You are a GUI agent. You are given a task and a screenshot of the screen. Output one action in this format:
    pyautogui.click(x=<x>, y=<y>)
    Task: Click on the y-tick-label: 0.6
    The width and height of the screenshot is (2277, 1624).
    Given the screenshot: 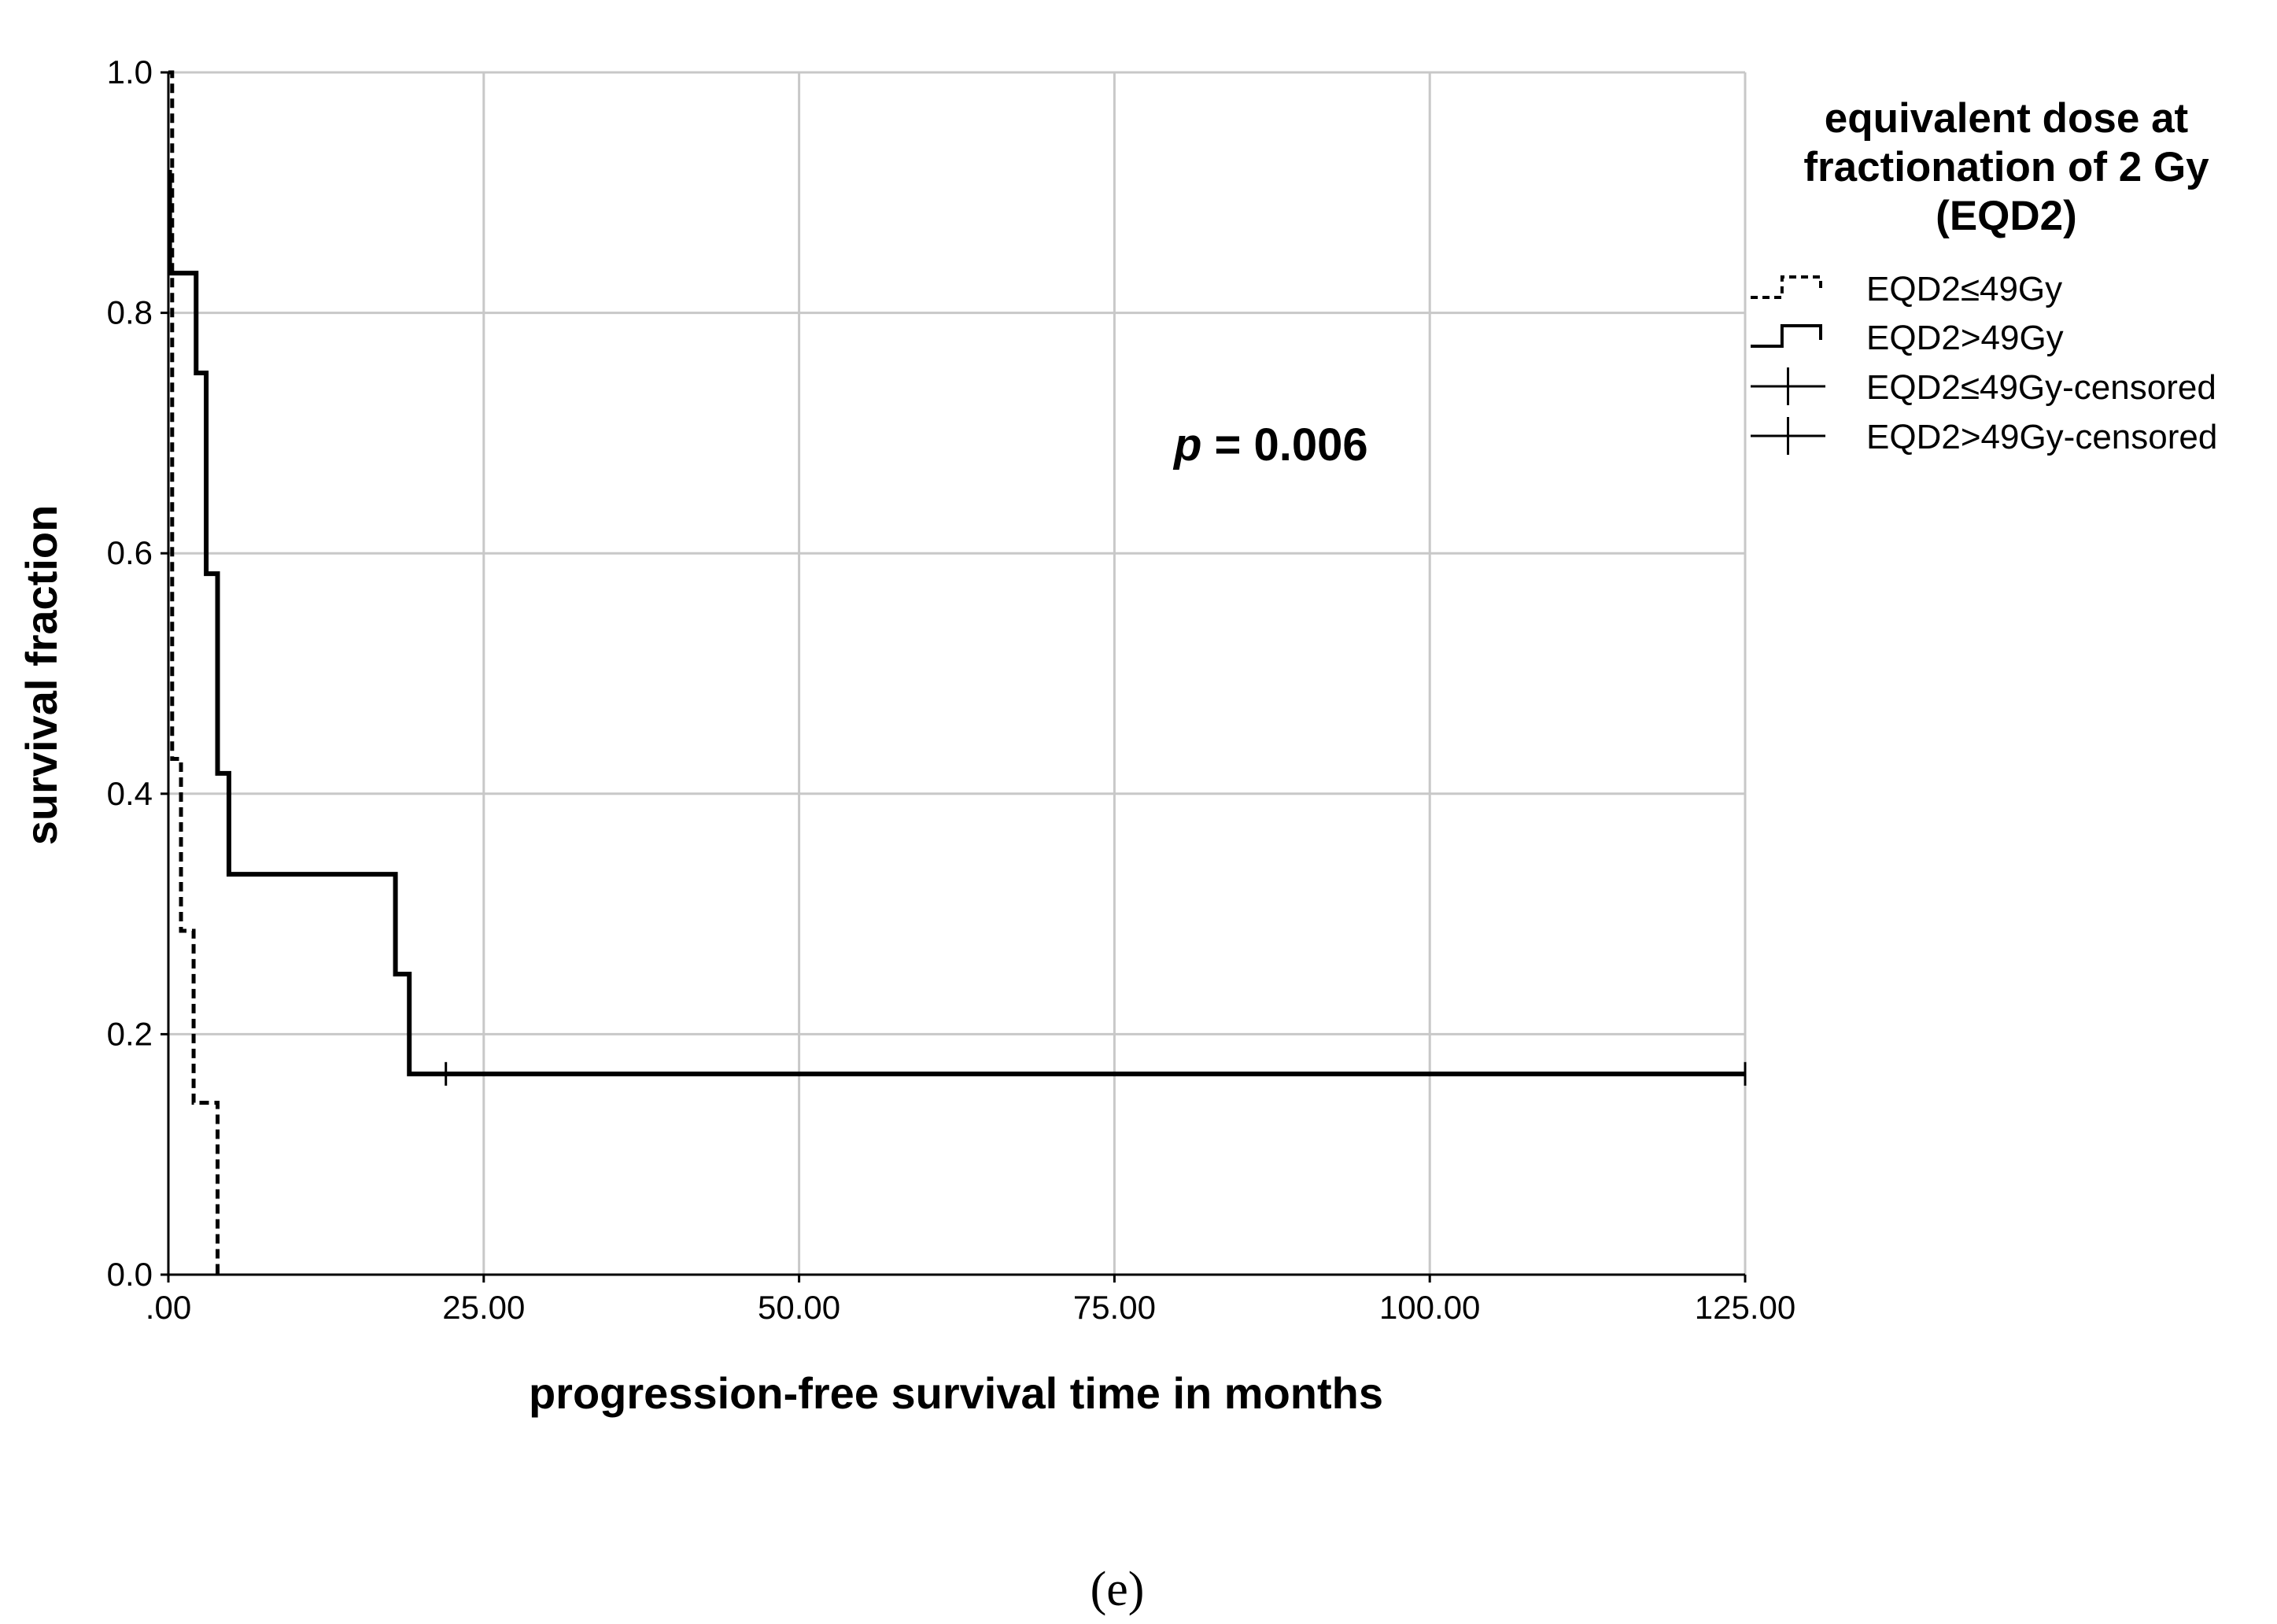 What is the action you would take?
    pyautogui.click(x=130, y=552)
    